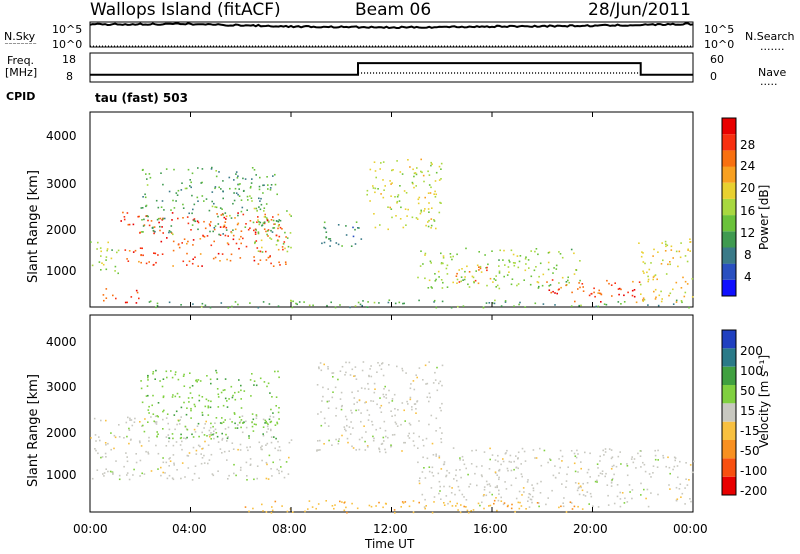 This screenshot has height=554, width=800. I want to click on nsearch-tick-bottom: 10^0, so click(719, 44).